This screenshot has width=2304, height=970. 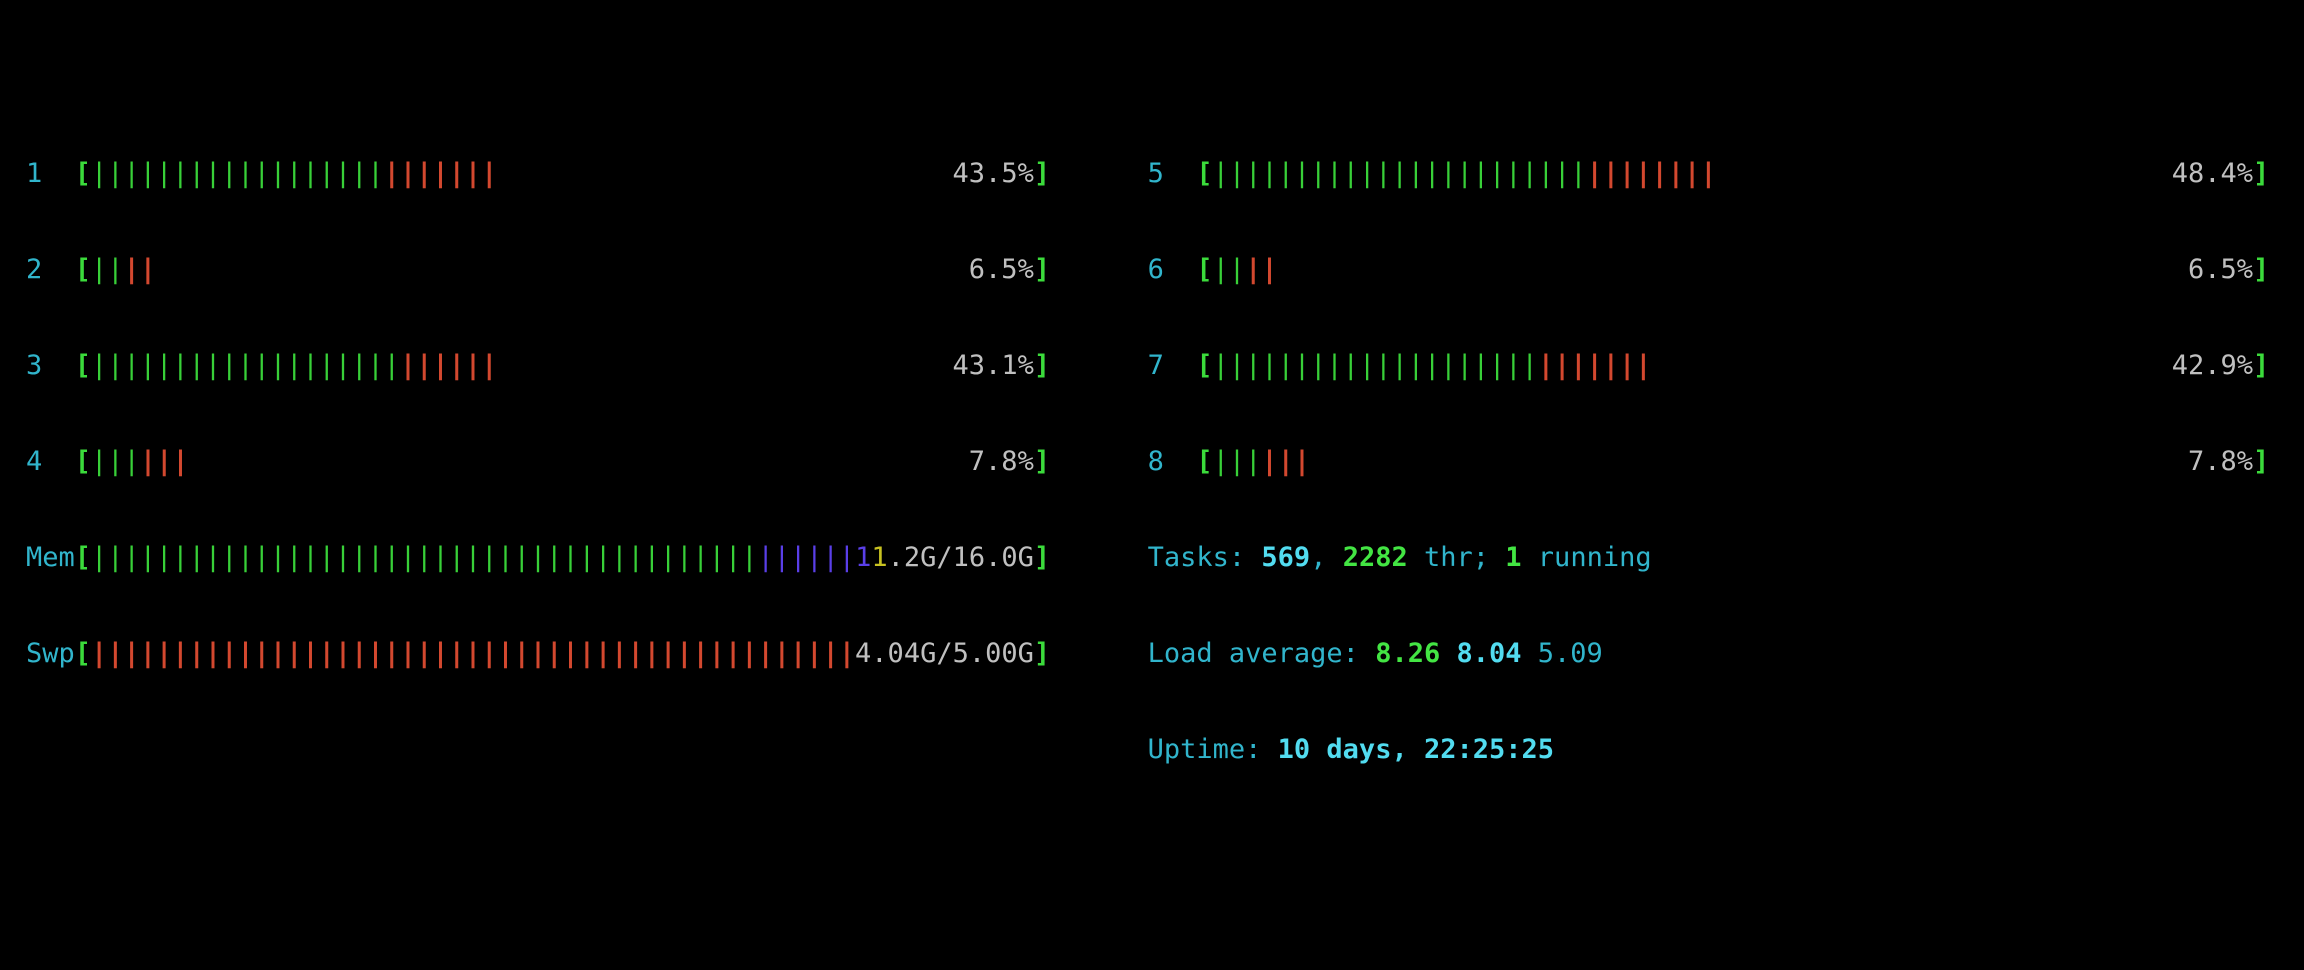 I want to click on blue-bar-segment: ||||||, so click(x=806, y=557).